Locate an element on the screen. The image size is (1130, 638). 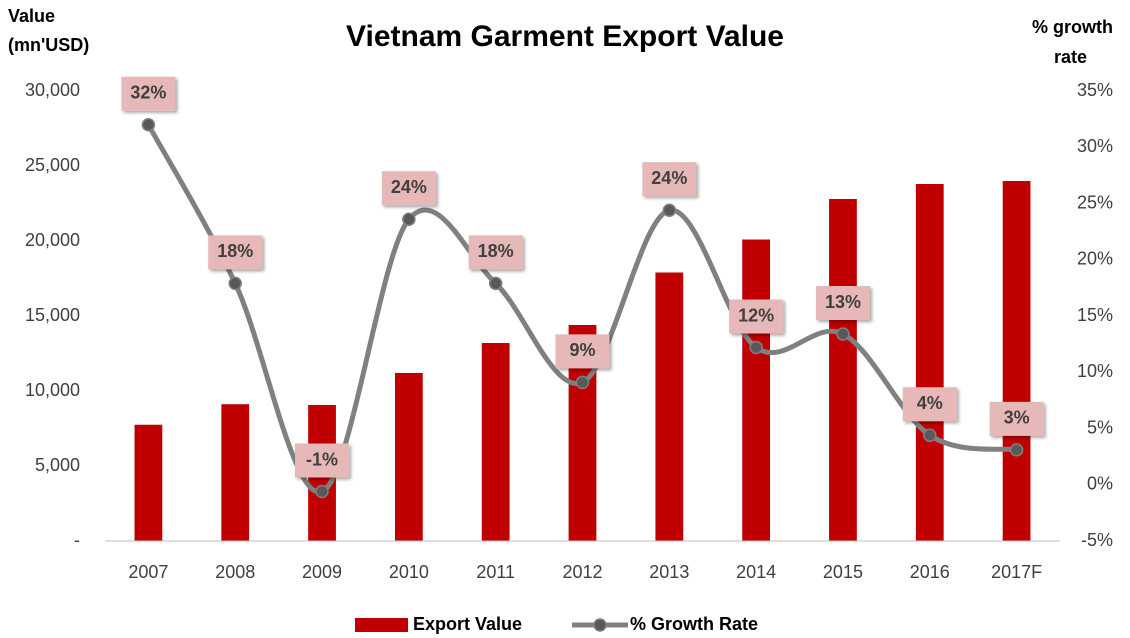
y-axis-title: Value is located at coordinates (31, 16).